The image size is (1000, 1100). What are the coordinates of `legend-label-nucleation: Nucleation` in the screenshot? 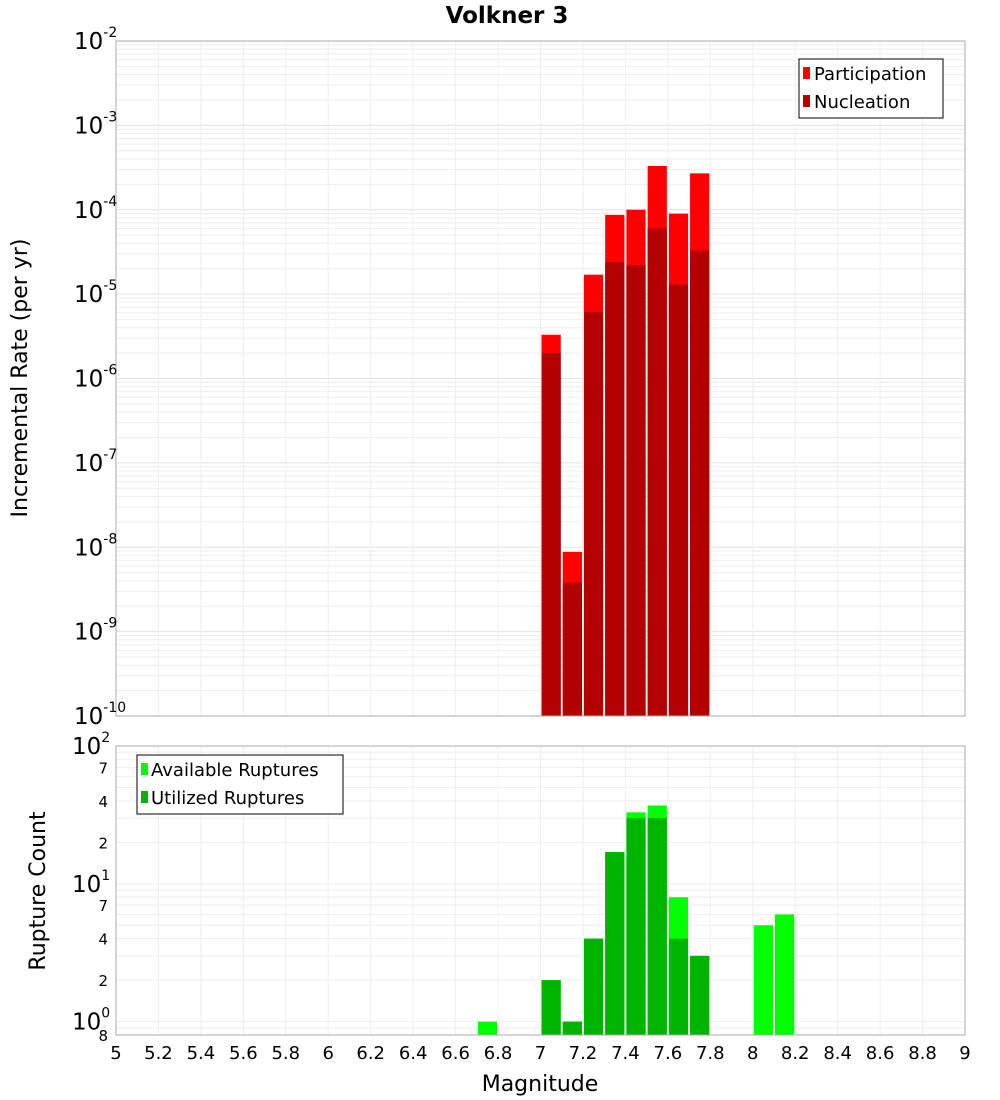 It's located at (862, 102).